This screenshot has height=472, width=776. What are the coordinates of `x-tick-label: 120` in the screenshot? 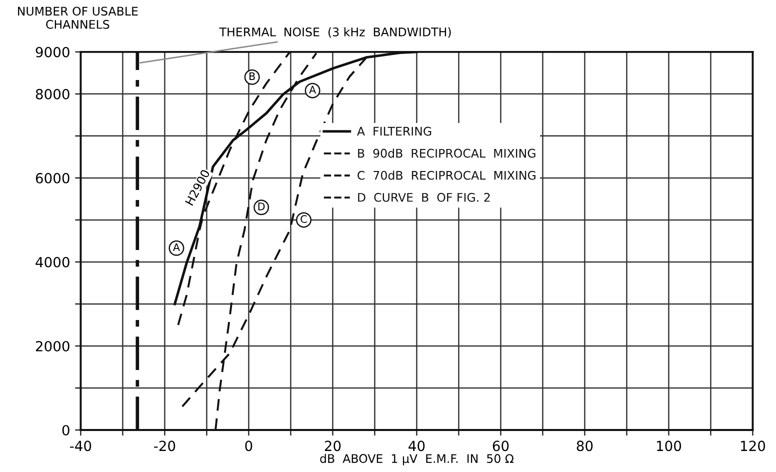 It's located at (753, 446).